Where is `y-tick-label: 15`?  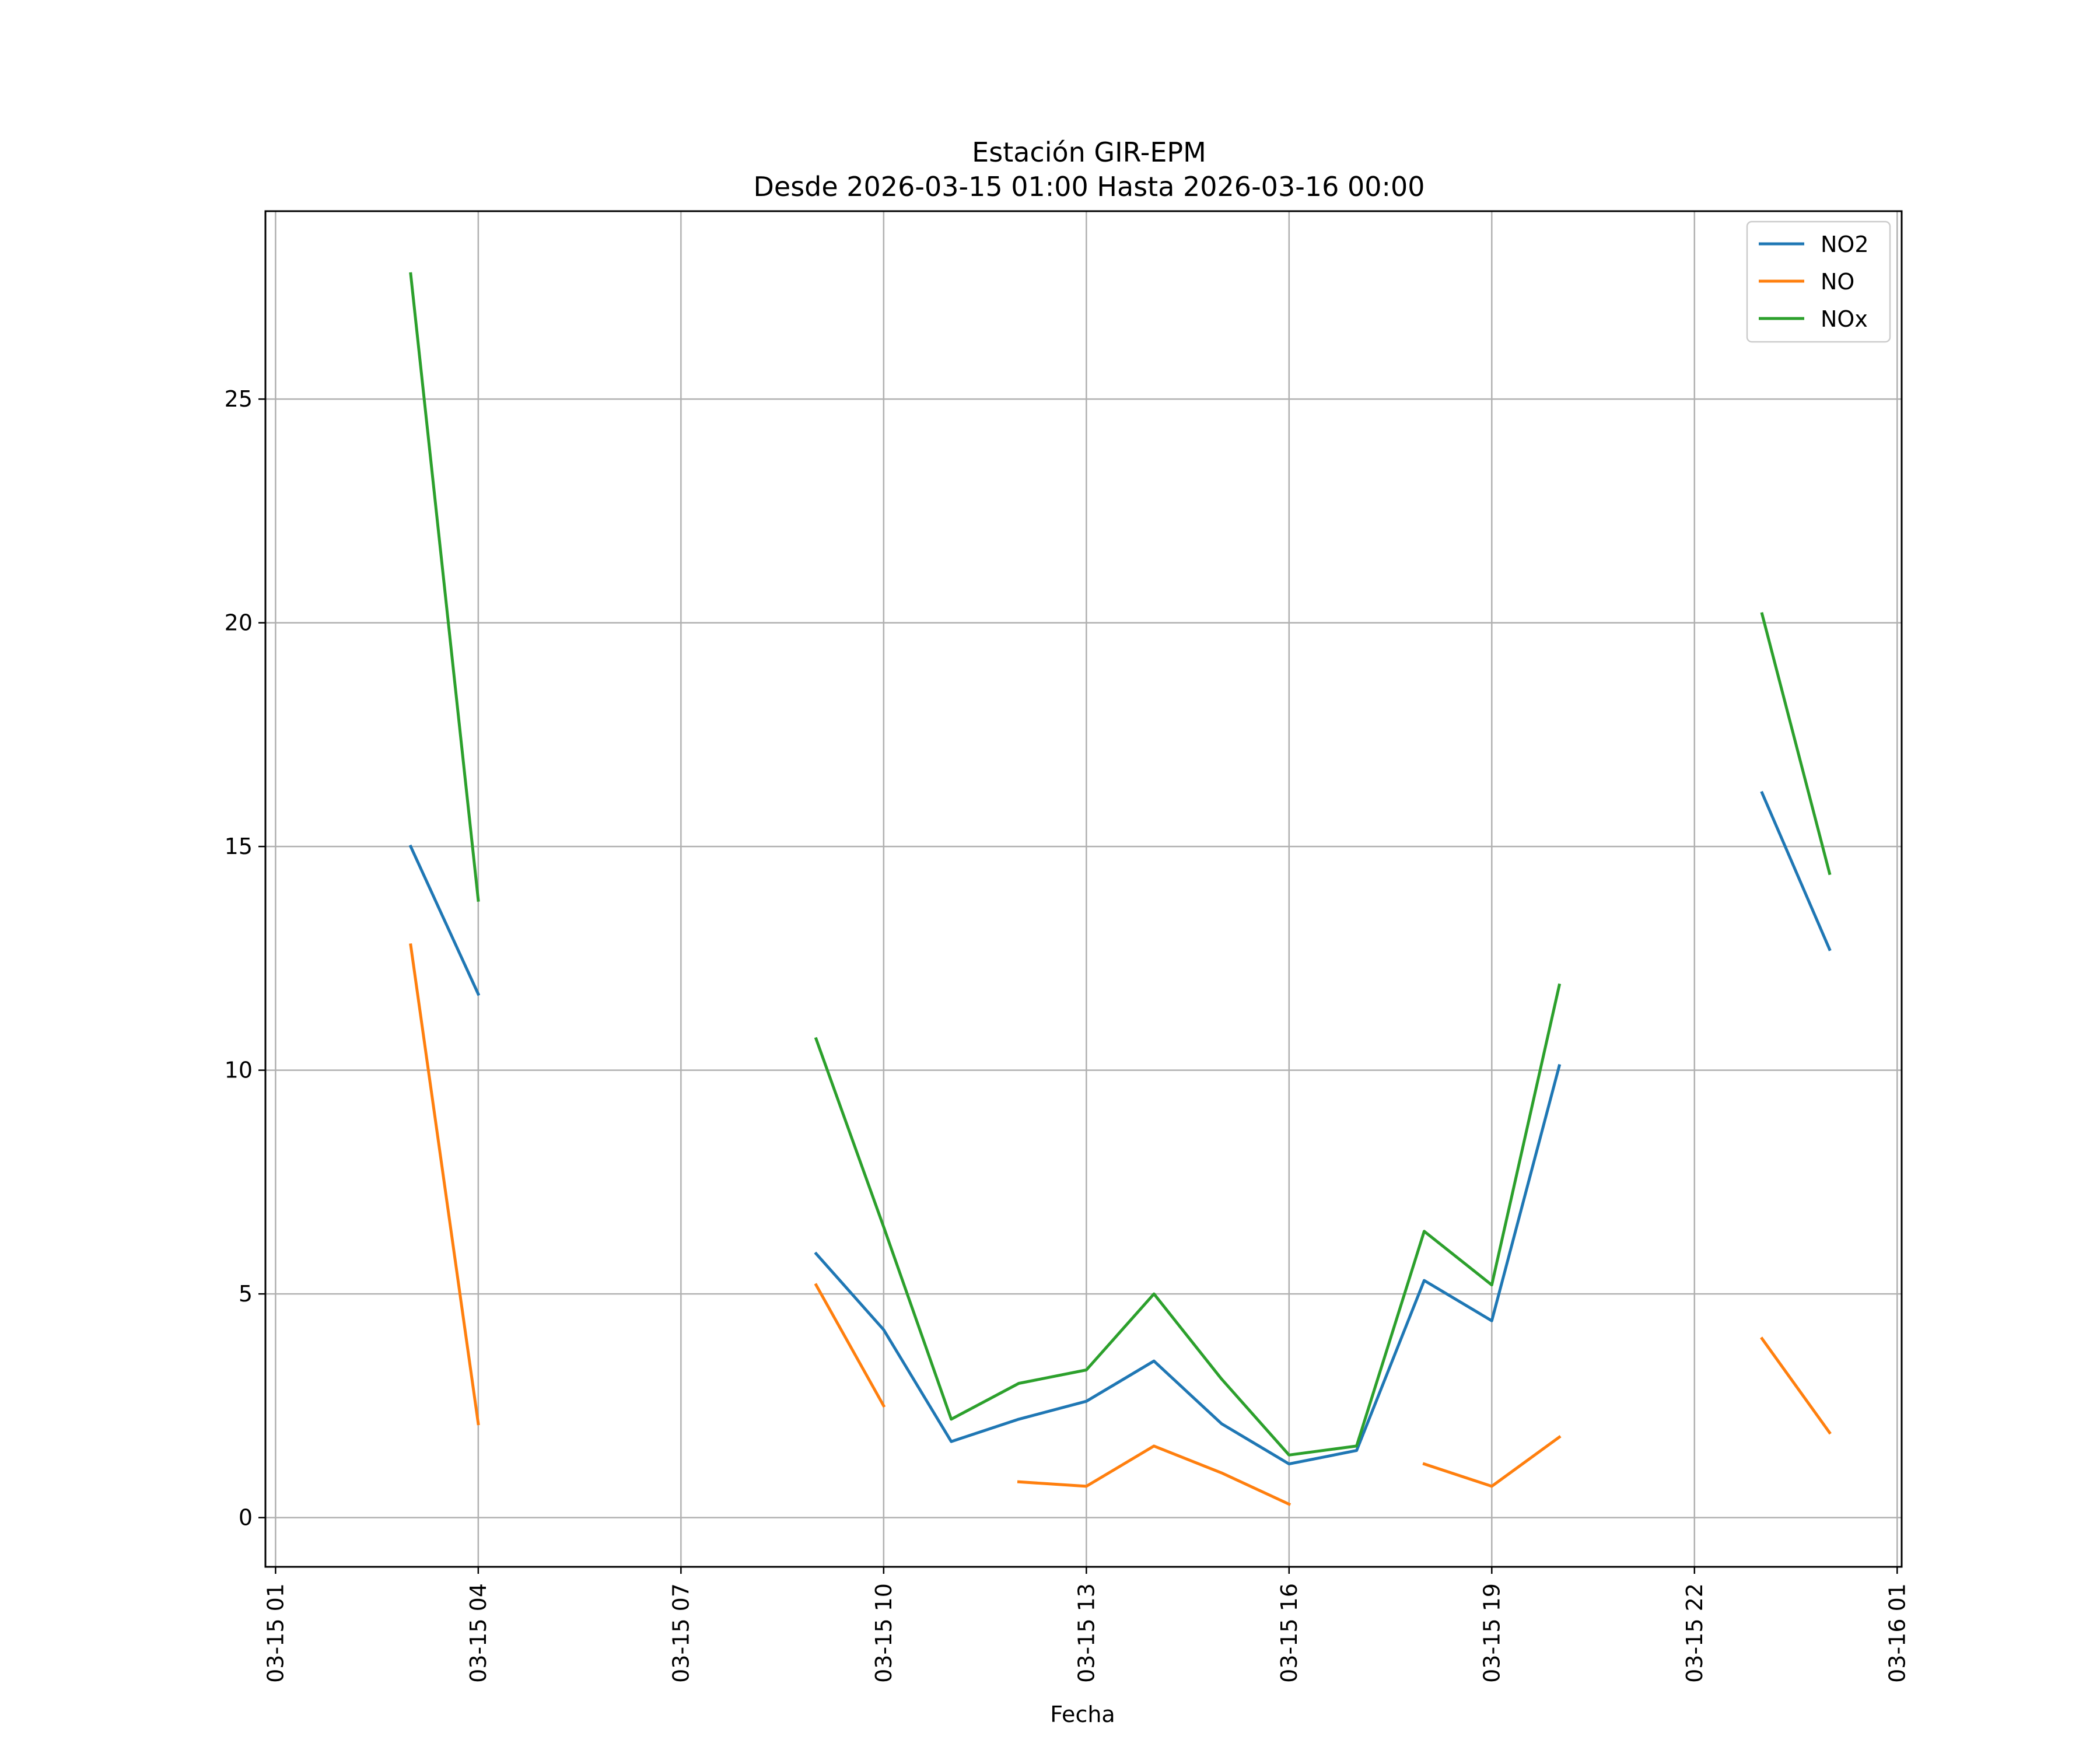 y-tick-label: 15 is located at coordinates (239, 846).